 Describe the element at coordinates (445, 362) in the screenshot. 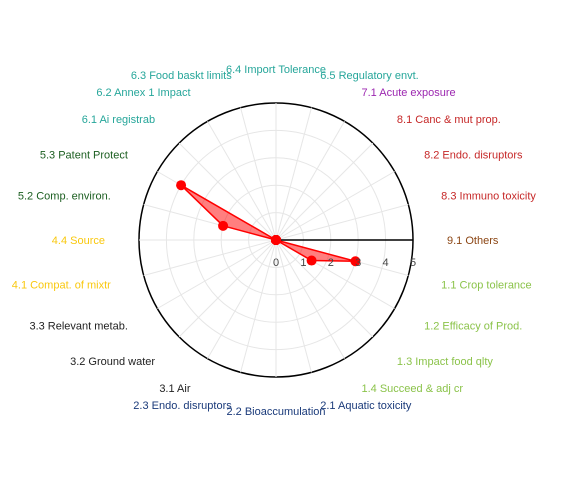

I see `category-label: 1.3 Impact food qlty` at that location.